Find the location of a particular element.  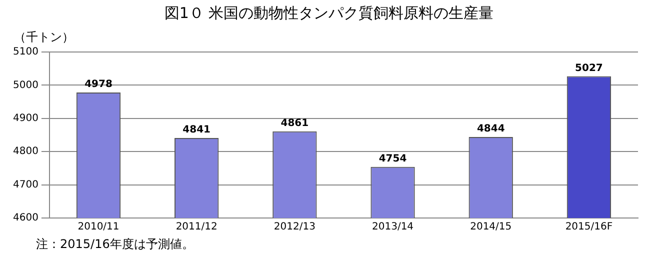

chart-title: 図1０ 米国の動物性タンパク質飼料原料の生産量 is located at coordinates (329, 13).